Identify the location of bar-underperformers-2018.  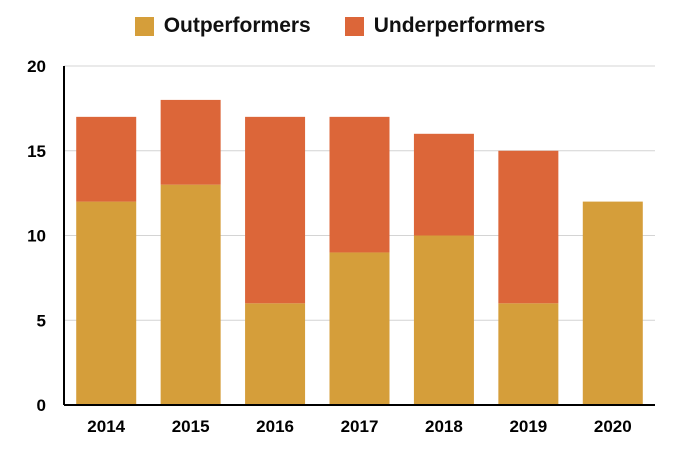
(443, 184).